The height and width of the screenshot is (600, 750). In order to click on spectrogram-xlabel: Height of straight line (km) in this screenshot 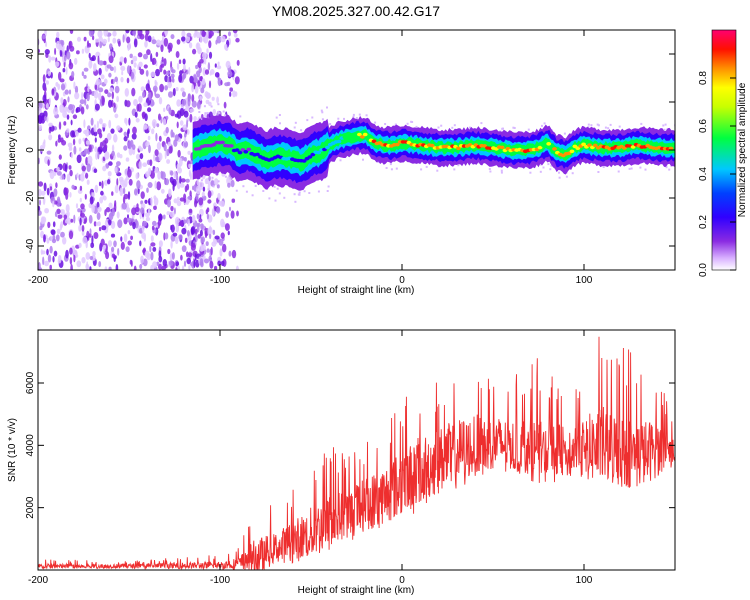, I will do `click(356, 290)`.